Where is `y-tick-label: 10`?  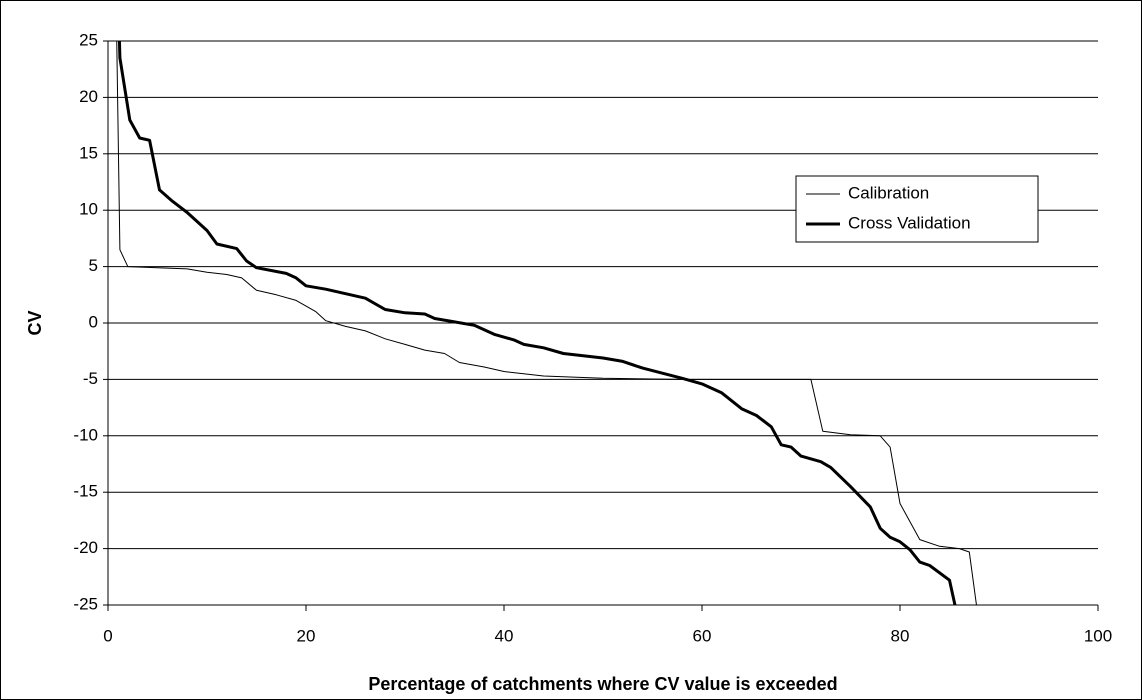 y-tick-label: 10 is located at coordinates (88, 209).